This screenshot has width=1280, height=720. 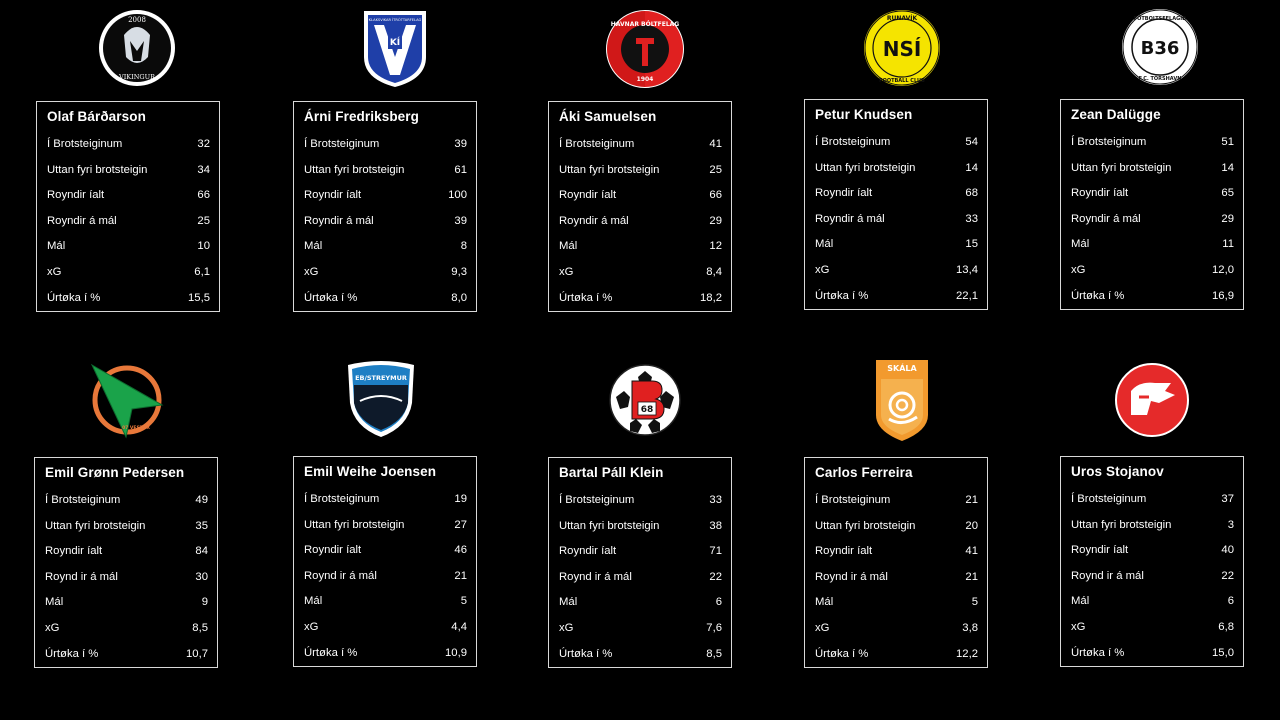 What do you see at coordinates (1121, 524) in the screenshot?
I see `stat-label: Uttan fyri brotsteigin` at bounding box center [1121, 524].